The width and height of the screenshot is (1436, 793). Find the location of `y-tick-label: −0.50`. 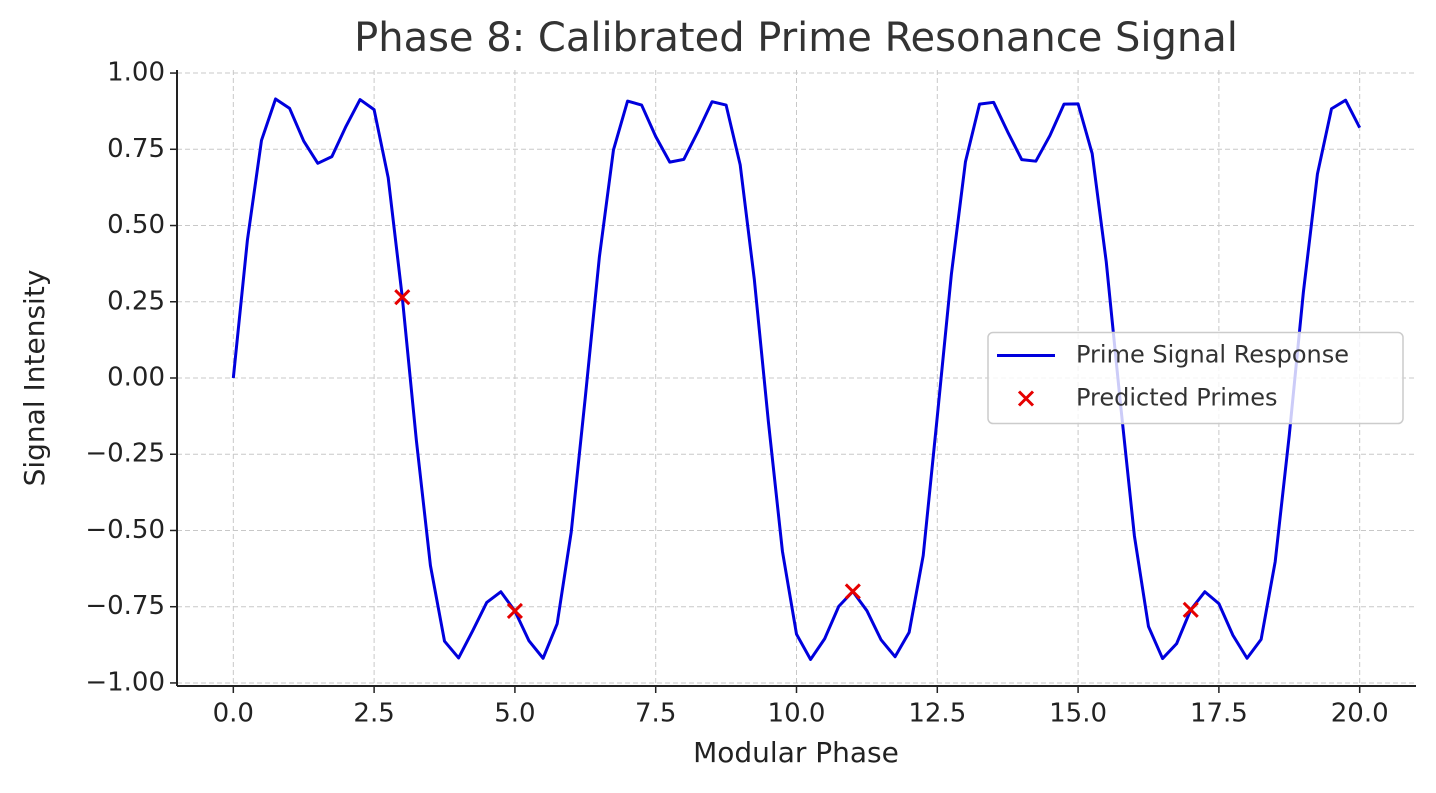

y-tick-label: −0.50 is located at coordinates (125, 530).